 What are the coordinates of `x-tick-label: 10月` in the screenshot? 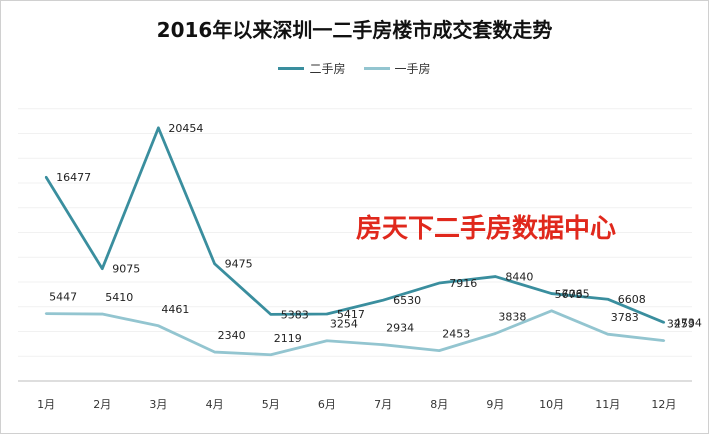 It's located at (551, 404).